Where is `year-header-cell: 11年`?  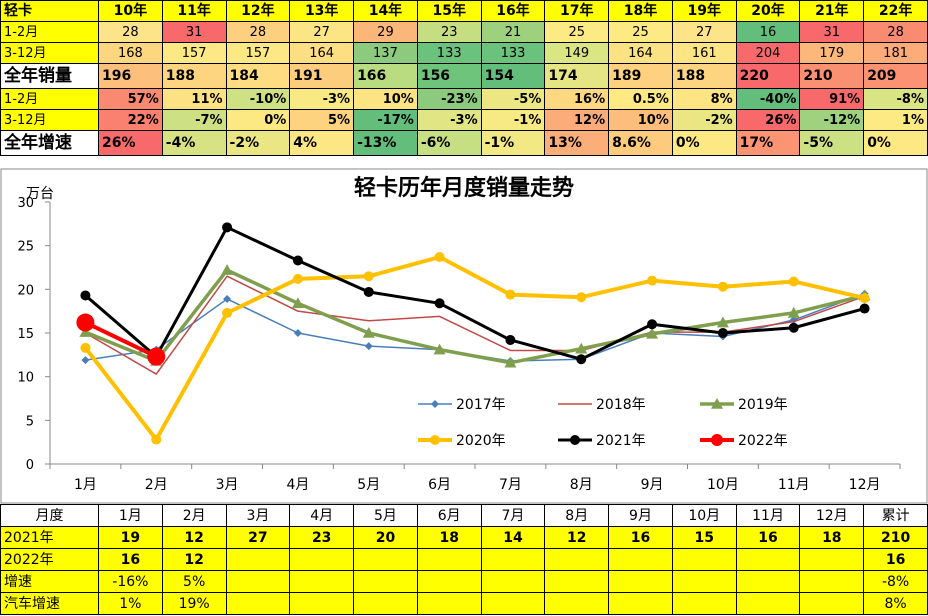
year-header-cell: 11年 is located at coordinates (194, 11).